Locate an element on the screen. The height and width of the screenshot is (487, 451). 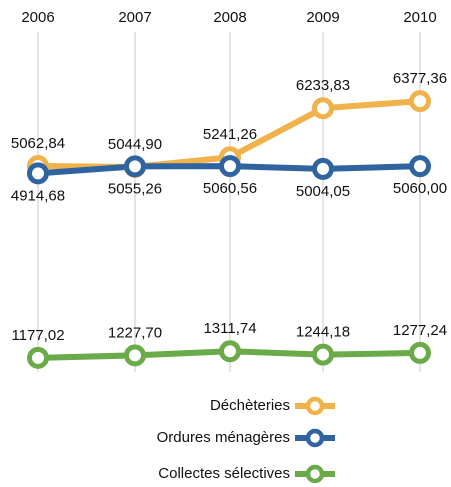
data-label: 5055,26 is located at coordinates (135, 188).